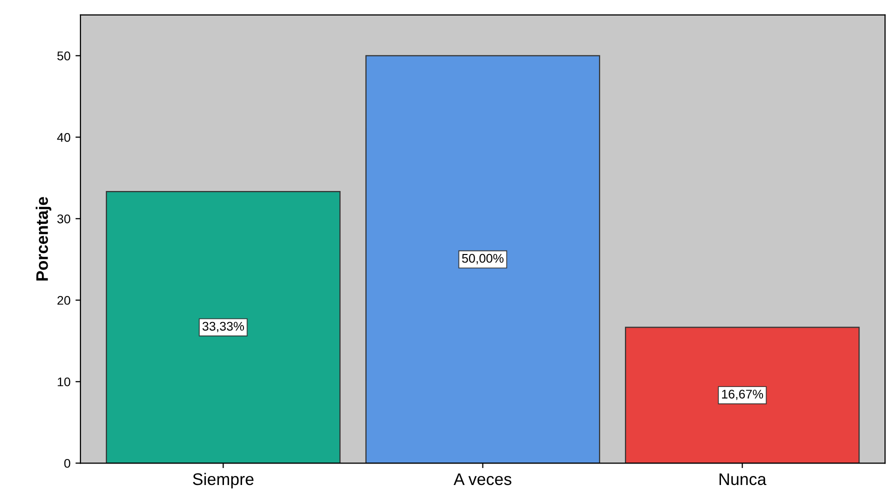 The image size is (894, 498). I want to click on y-tick-label: 40, so click(63, 137).